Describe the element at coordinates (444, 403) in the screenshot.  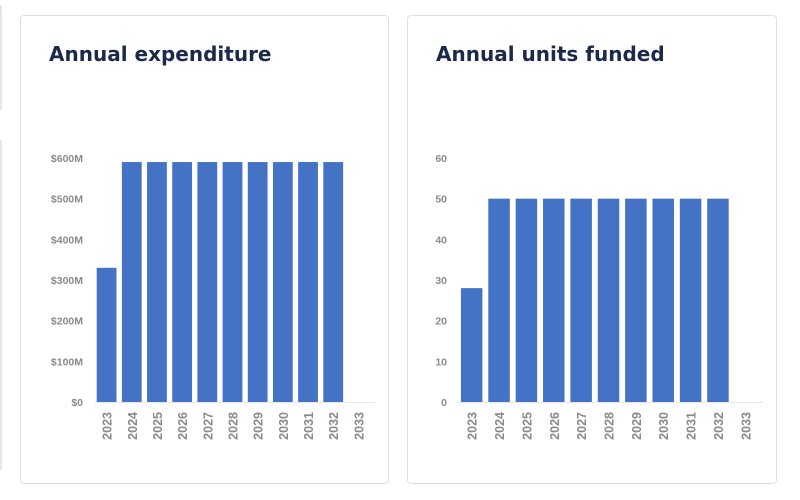
I see `y-tick-label: 0` at that location.